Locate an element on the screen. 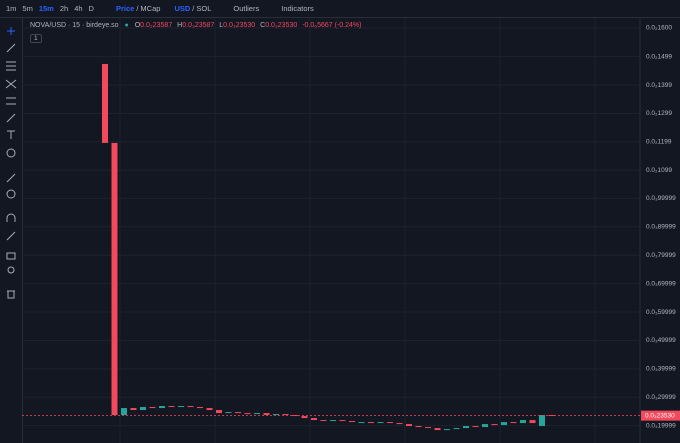 The height and width of the screenshot is (443, 680). badge-count: 1 is located at coordinates (36, 38).